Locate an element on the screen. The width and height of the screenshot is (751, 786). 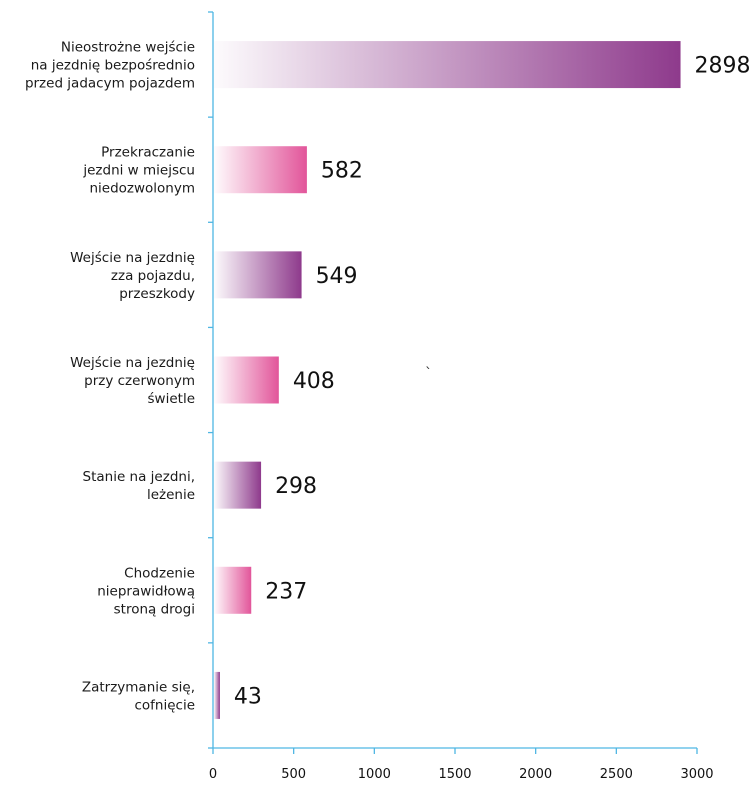
x-tick-label: 3000 is located at coordinates (696, 774).